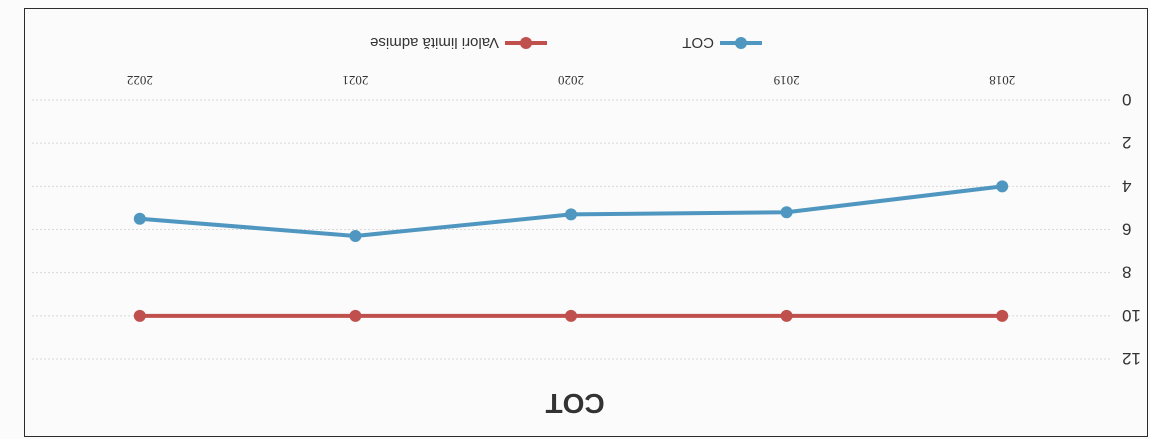 This screenshot has height=439, width=1150. I want to click on x-tick-label: 2022, so click(140, 80).